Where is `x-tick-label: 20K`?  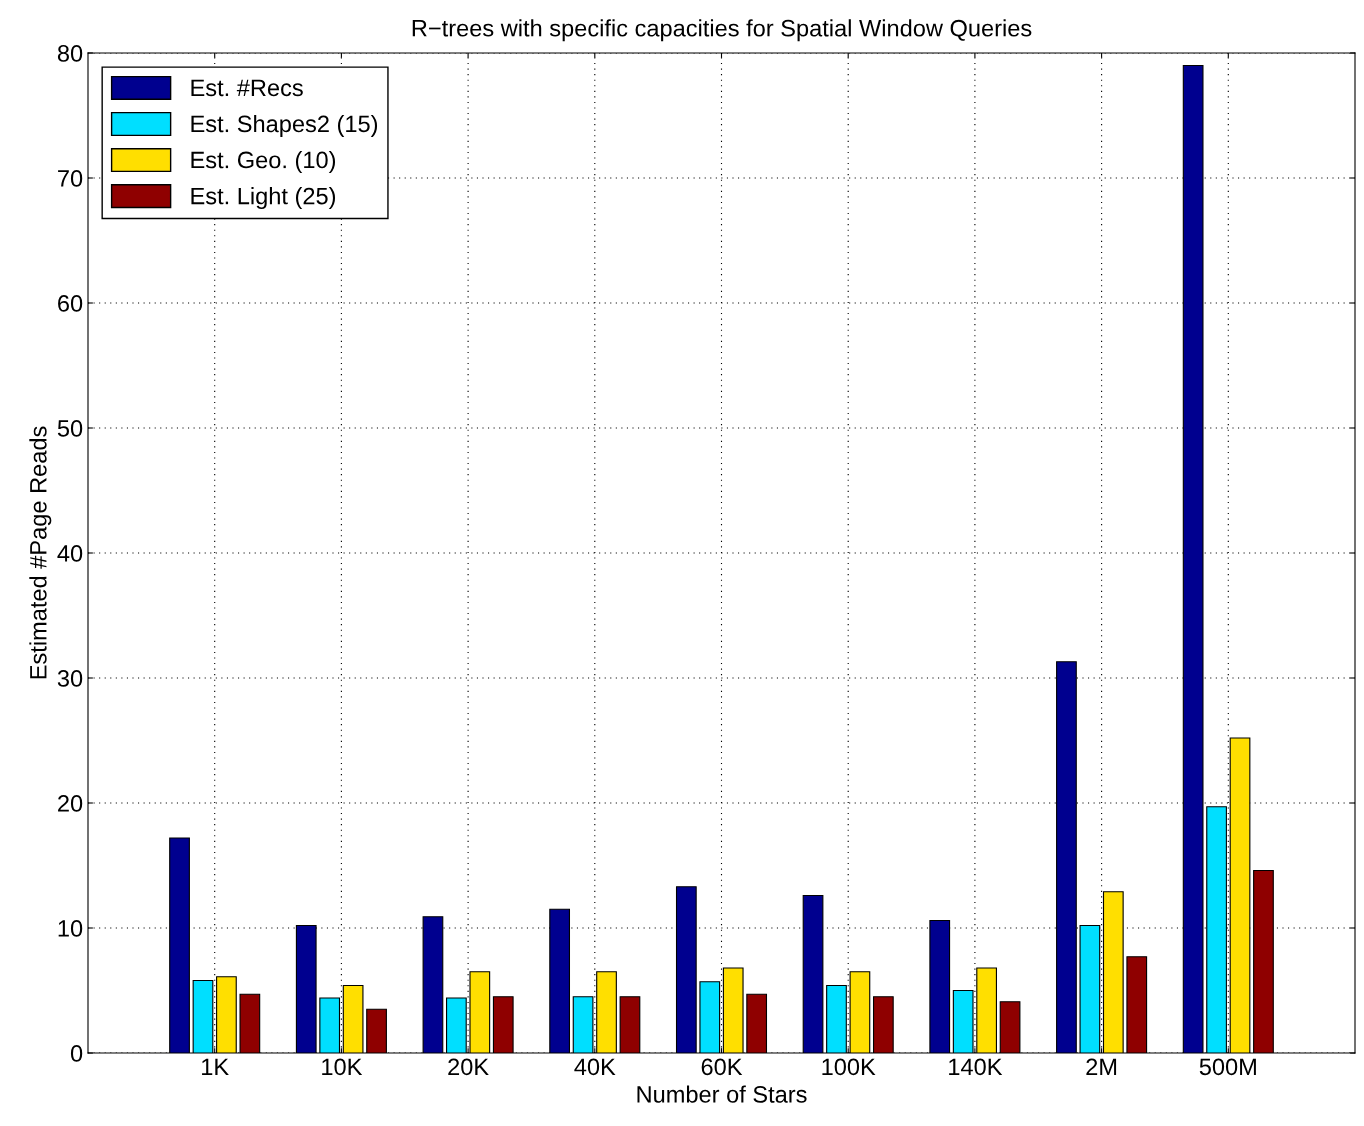
x-tick-label: 20K is located at coordinates (468, 1067).